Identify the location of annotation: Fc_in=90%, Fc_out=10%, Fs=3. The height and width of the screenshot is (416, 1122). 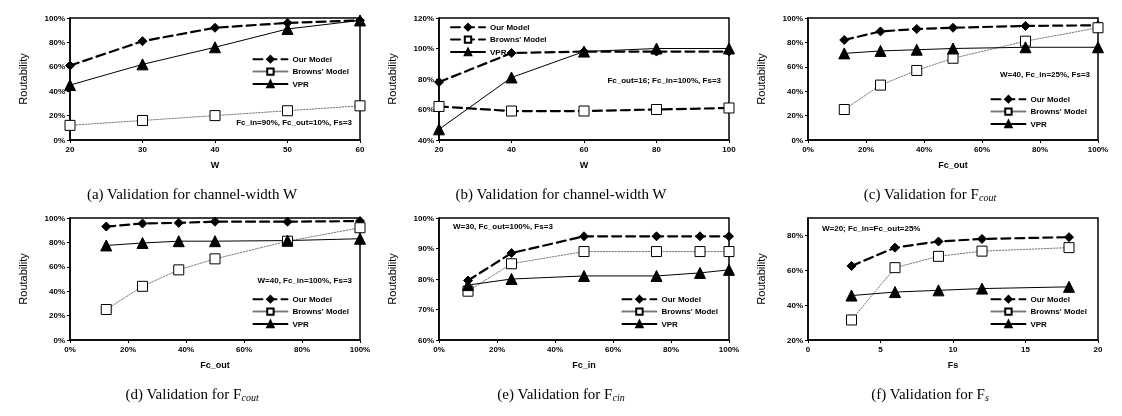
(294, 122).